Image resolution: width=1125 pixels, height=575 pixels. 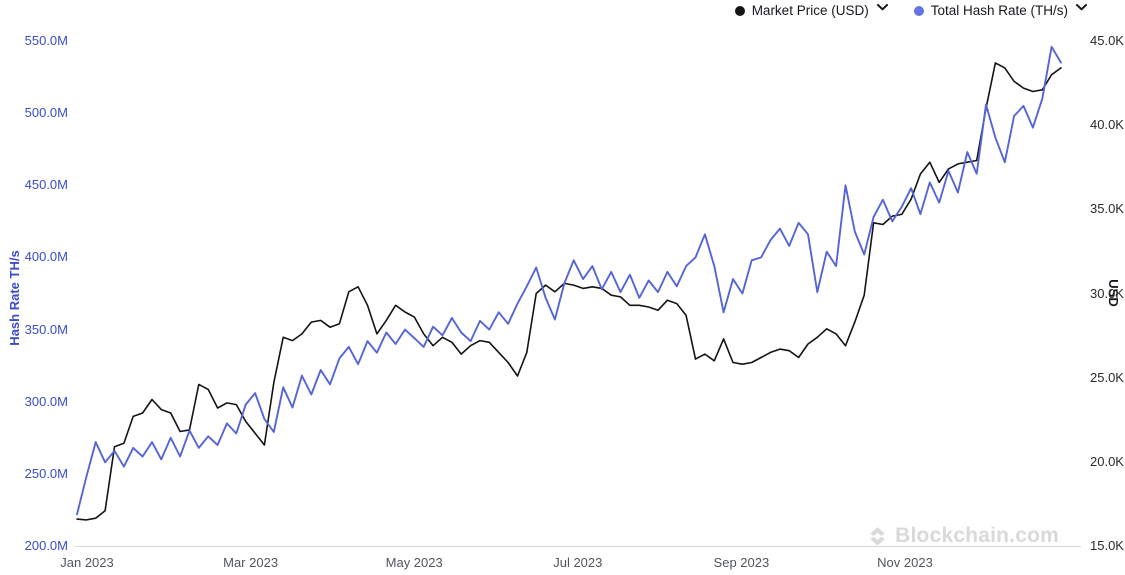 I want to click on x-axis-tick-label: Nov 2023, so click(x=905, y=562).